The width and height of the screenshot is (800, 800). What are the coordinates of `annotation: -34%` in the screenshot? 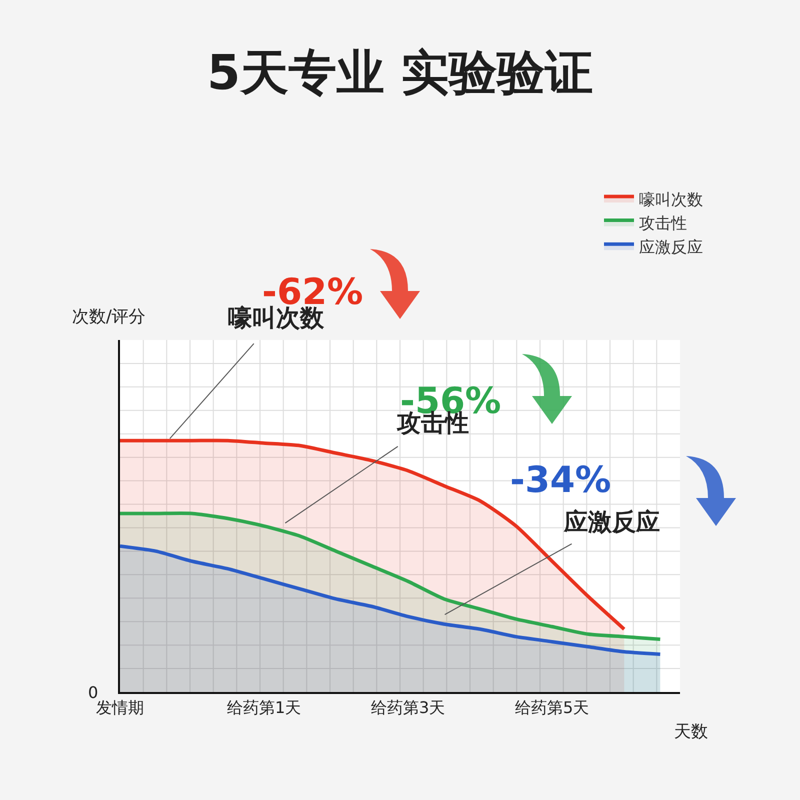 It's located at (561, 480).